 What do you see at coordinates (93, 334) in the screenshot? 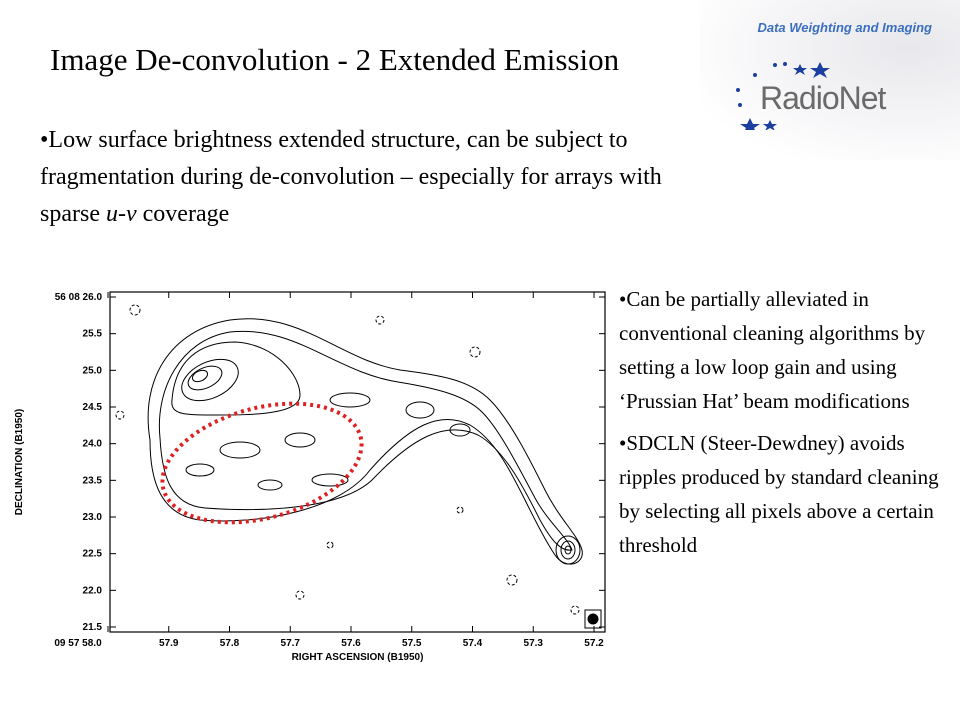
I see `y-tick-label: 25.5` at bounding box center [93, 334].